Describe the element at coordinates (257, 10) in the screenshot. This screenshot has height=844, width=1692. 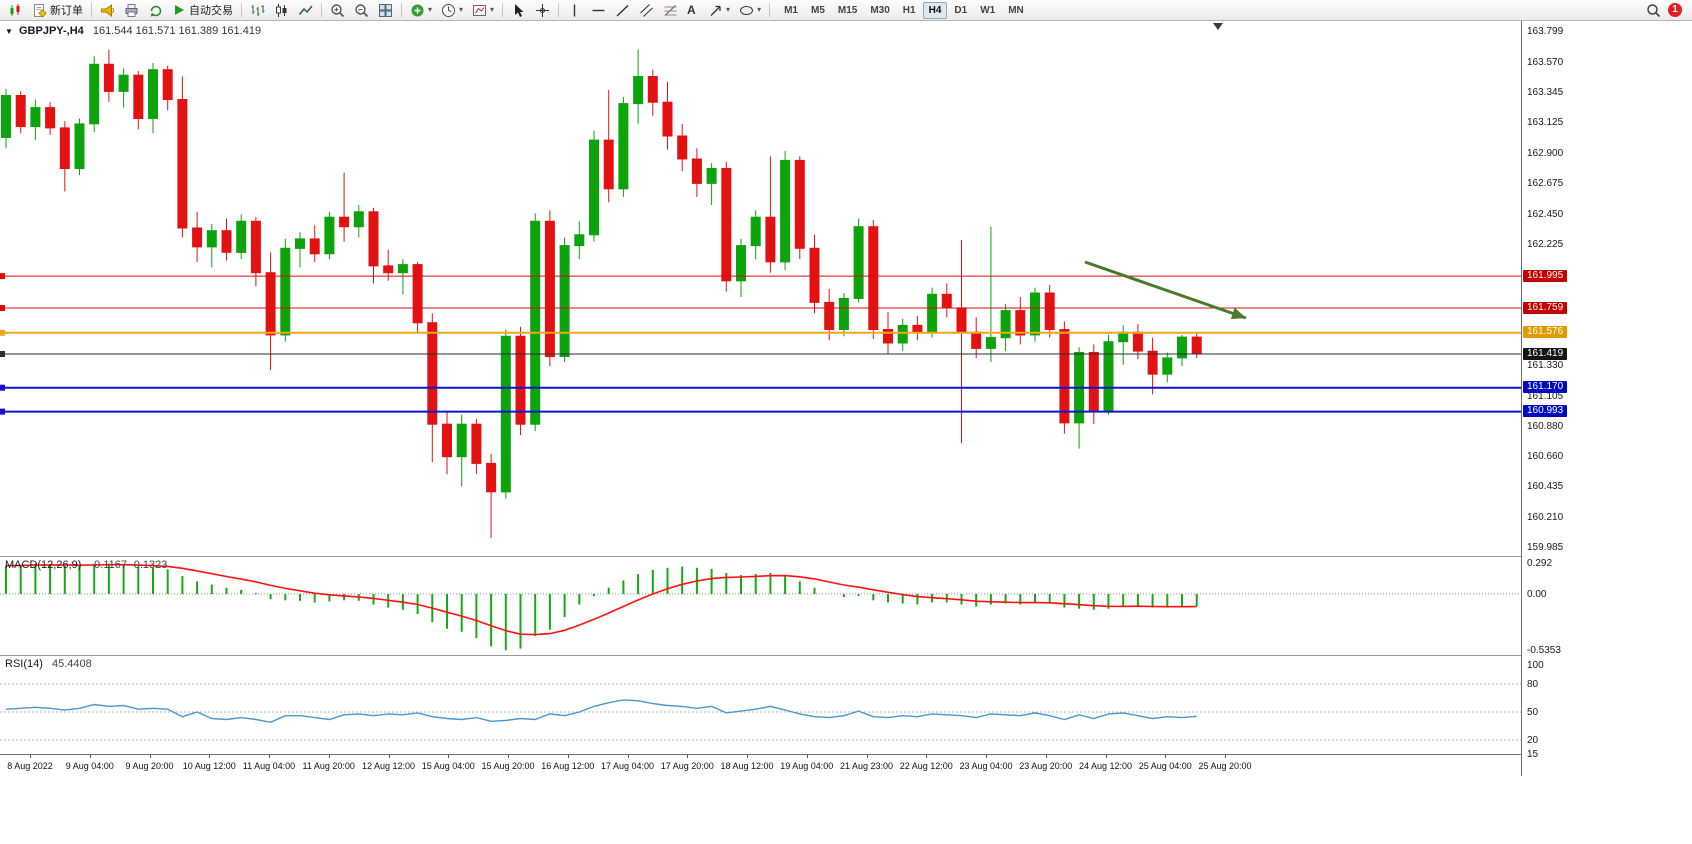
I see `bar-chart-button` at that location.